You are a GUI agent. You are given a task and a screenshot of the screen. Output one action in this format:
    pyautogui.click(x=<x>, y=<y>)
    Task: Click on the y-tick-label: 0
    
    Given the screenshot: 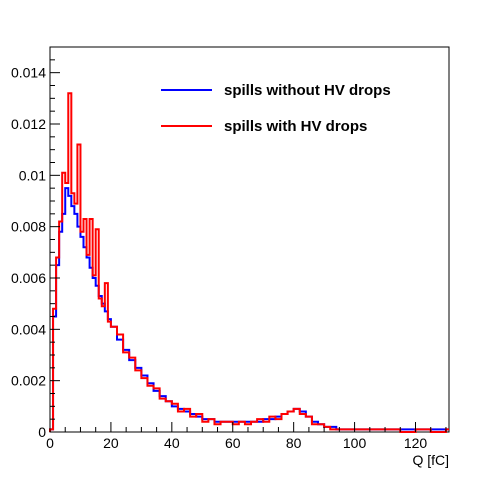 What is the action you would take?
    pyautogui.click(x=42, y=432)
    